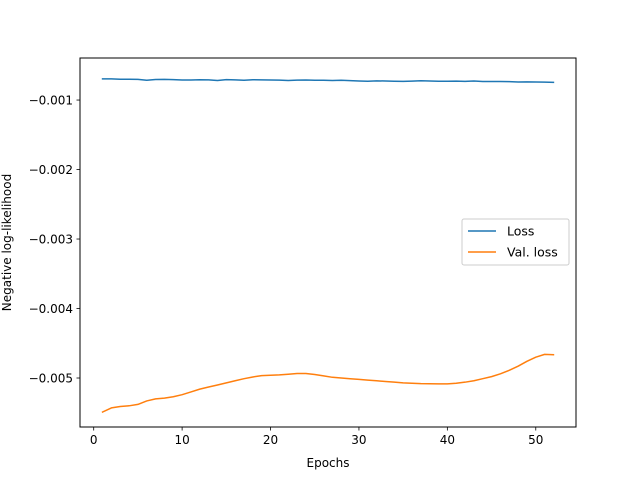 The height and width of the screenshot is (480, 640). I want to click on legend: Loss Val. loss, so click(515, 242).